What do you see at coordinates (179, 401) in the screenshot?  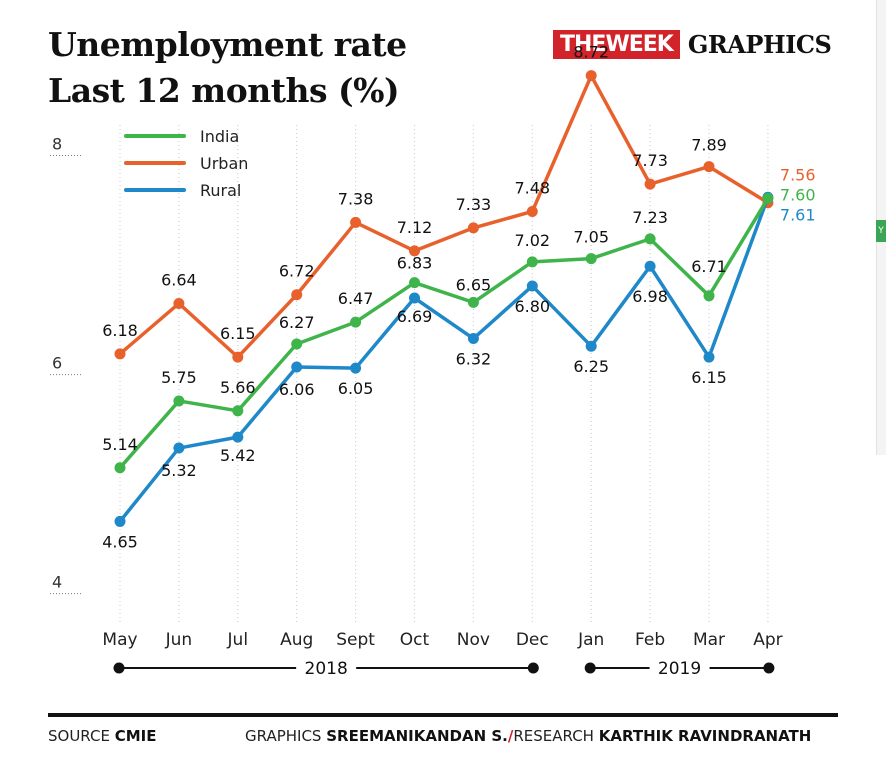 I see `point-india-jun` at bounding box center [179, 401].